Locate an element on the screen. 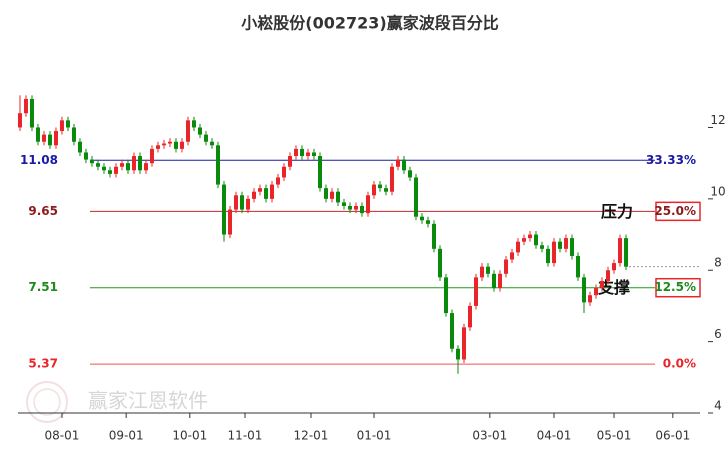 This screenshot has width=726, height=450. y-tick-label: 8 is located at coordinates (718, 263).